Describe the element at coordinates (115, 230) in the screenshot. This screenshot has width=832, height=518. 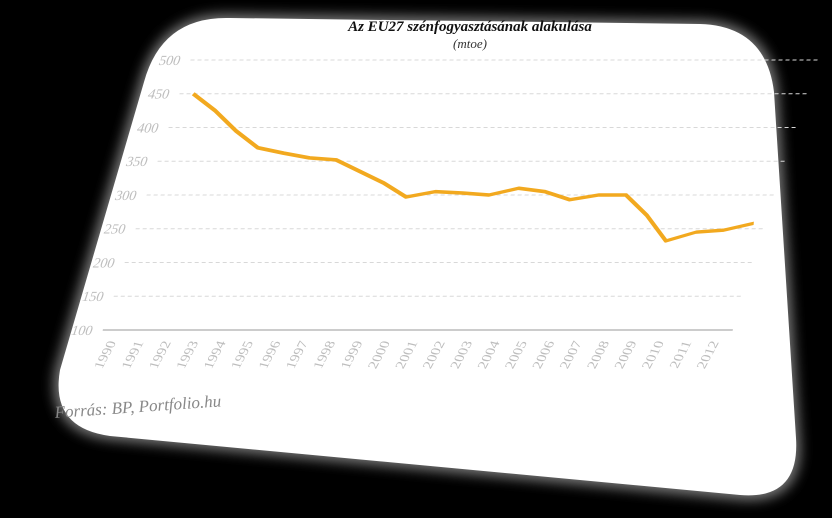
I see `y-tick-label: 250` at that location.